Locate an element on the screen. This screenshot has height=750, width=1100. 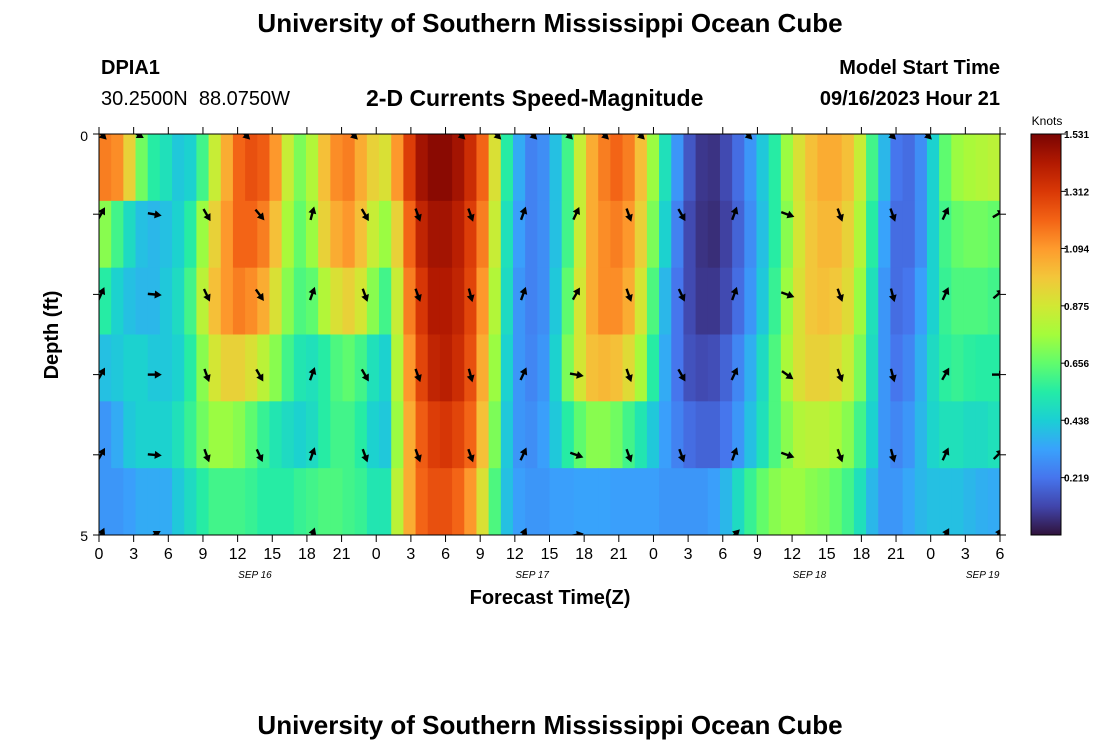
y-tick-label-bottom: 5 is located at coordinates (84, 536).